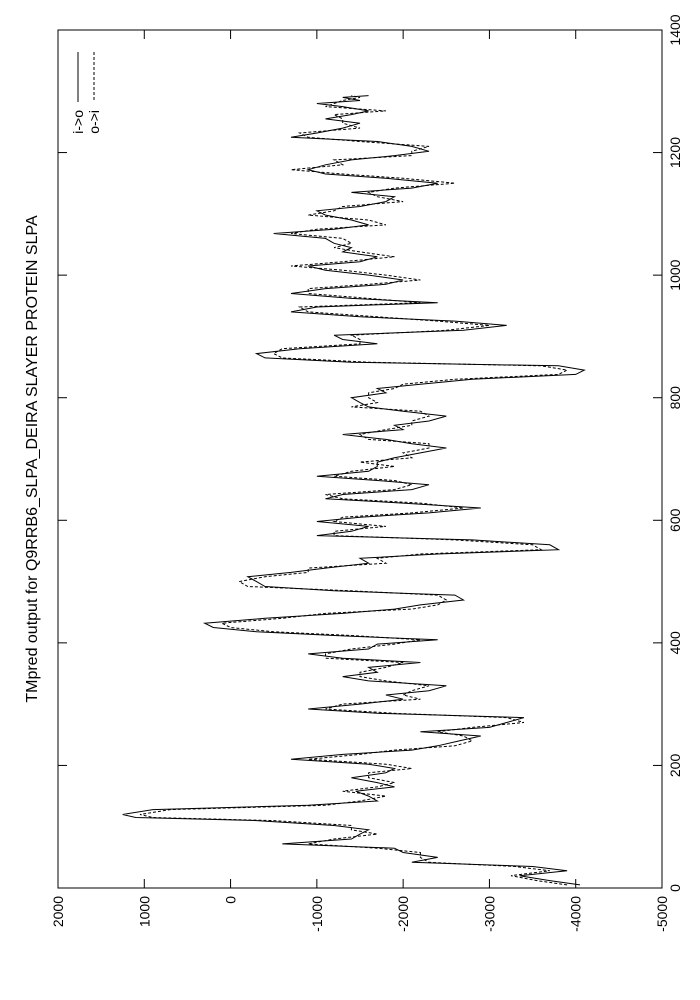 The width and height of the screenshot is (700, 1000). What do you see at coordinates (78, 122) in the screenshot?
I see `legend-label: i->o` at bounding box center [78, 122].